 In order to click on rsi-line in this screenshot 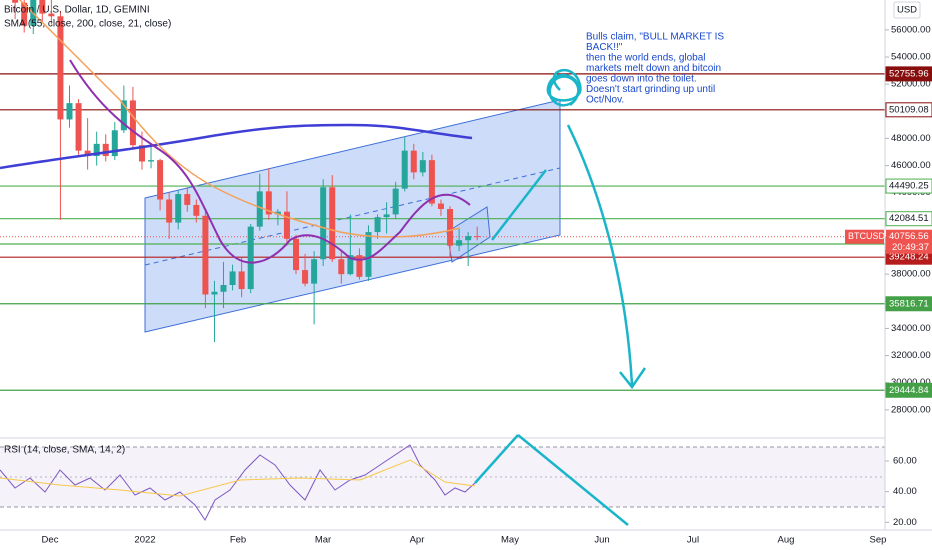, I will do `click(238, 482)`.